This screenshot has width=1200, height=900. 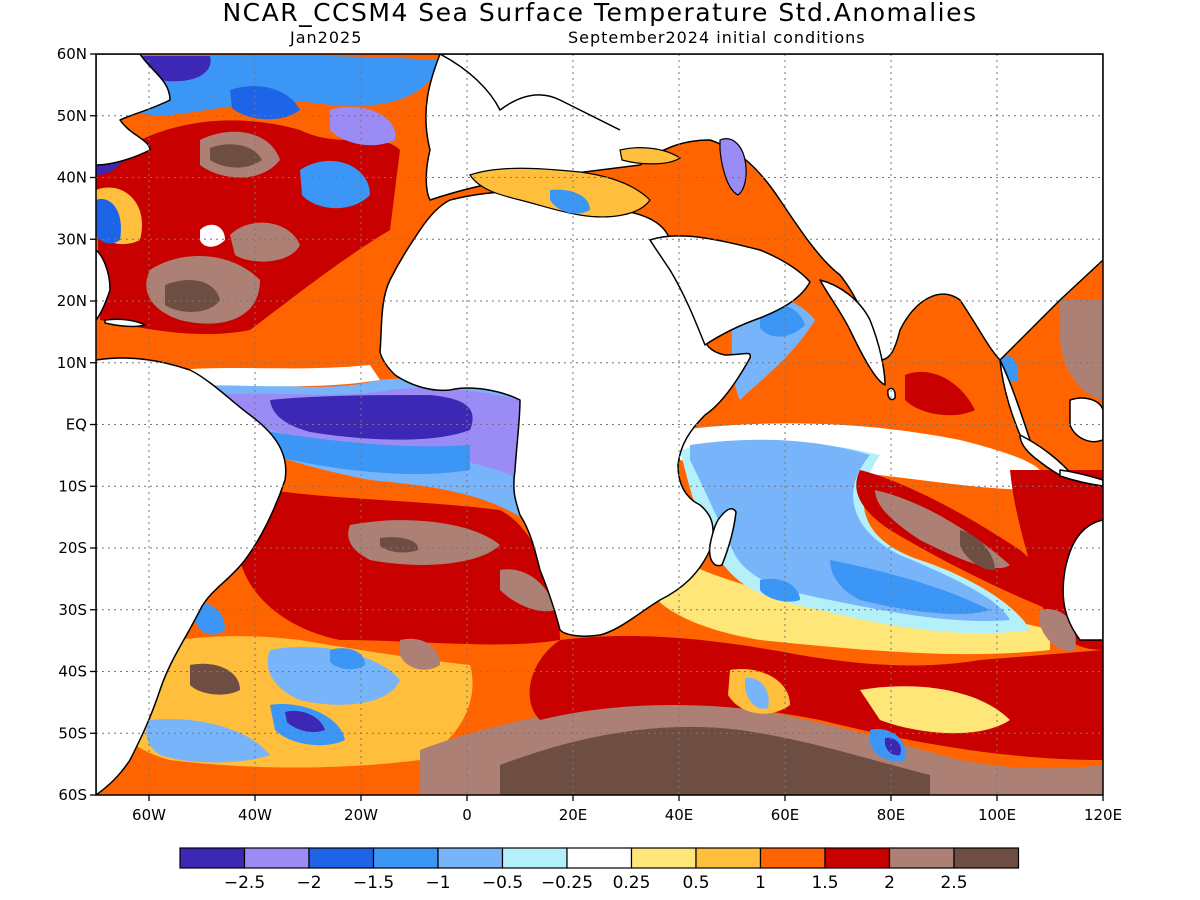 What do you see at coordinates (255, 815) in the screenshot?
I see `lon-tick-label: 40W` at bounding box center [255, 815].